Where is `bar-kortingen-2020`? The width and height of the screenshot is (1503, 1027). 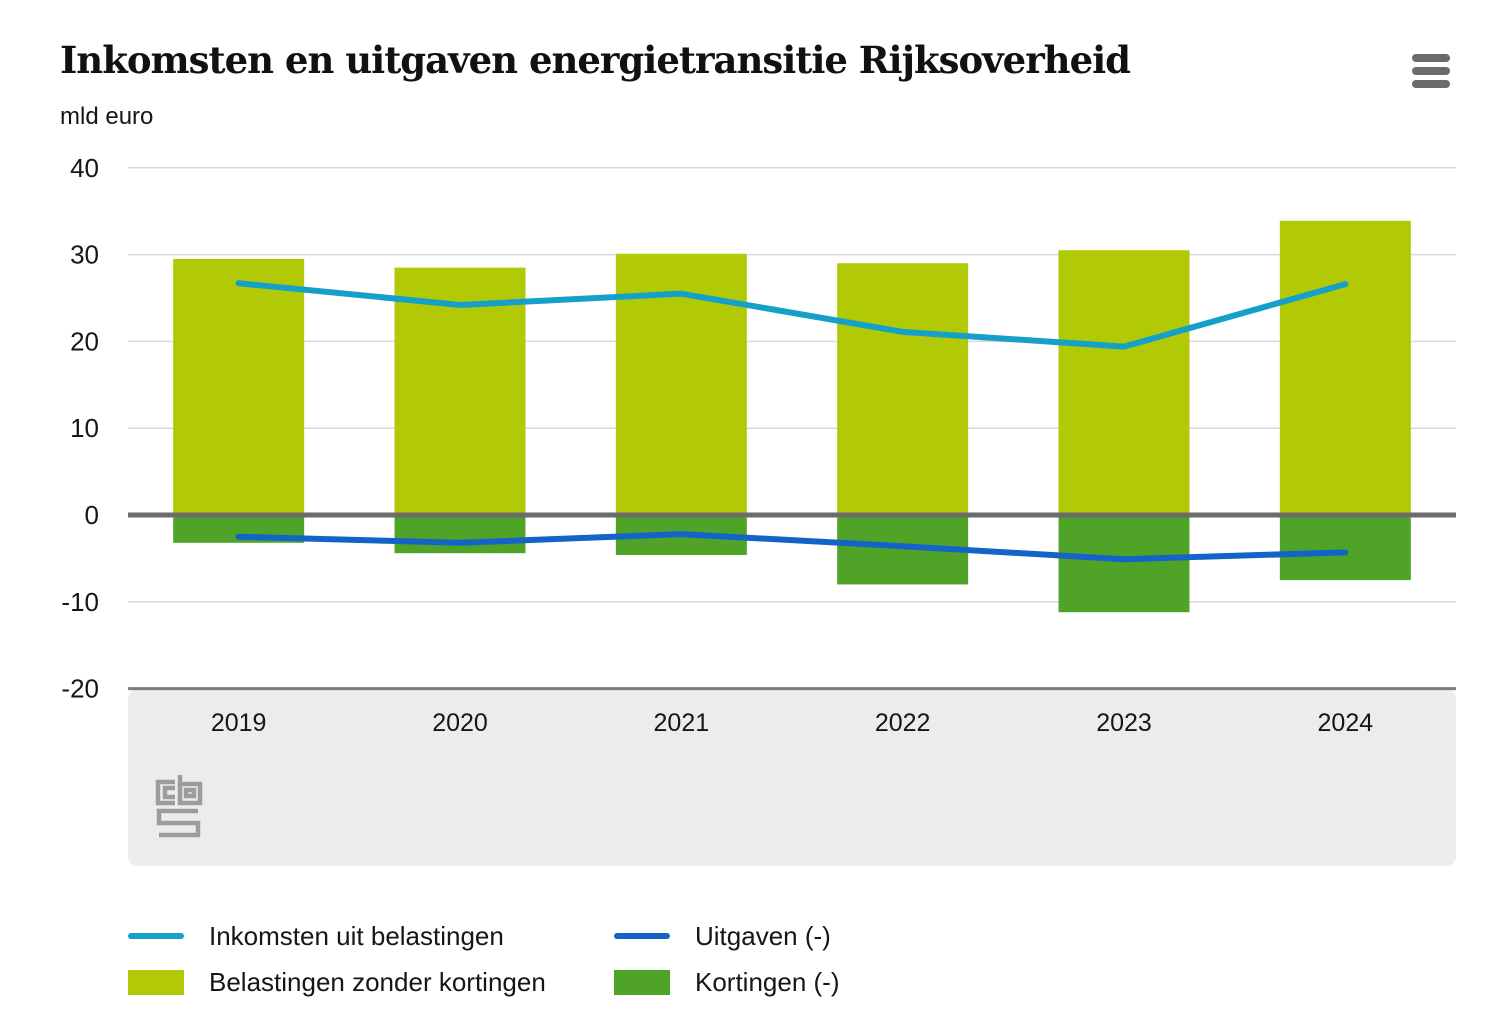
bar-kortingen-2020 is located at coordinates (460, 534).